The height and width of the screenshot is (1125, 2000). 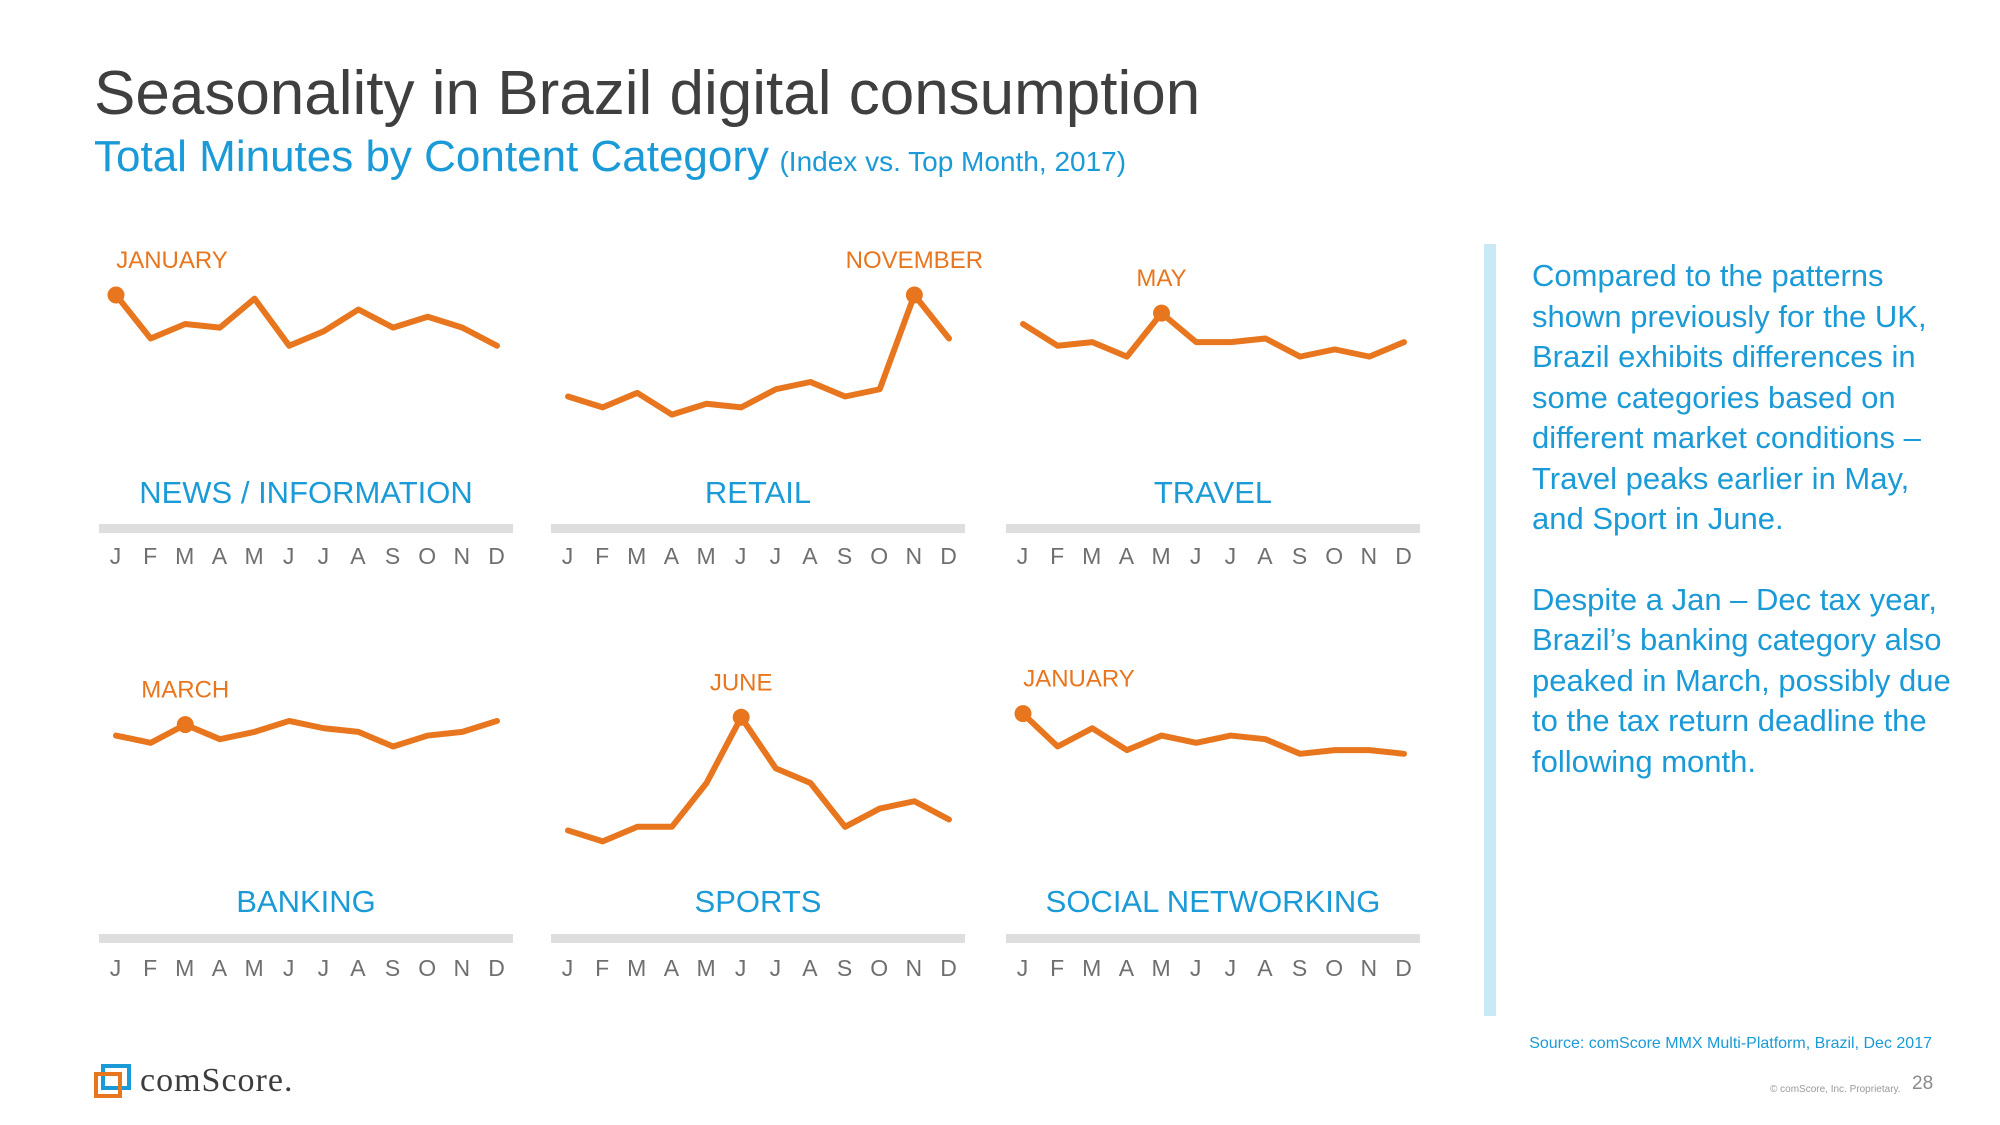 I want to click on series-line-banking, so click(x=306, y=733).